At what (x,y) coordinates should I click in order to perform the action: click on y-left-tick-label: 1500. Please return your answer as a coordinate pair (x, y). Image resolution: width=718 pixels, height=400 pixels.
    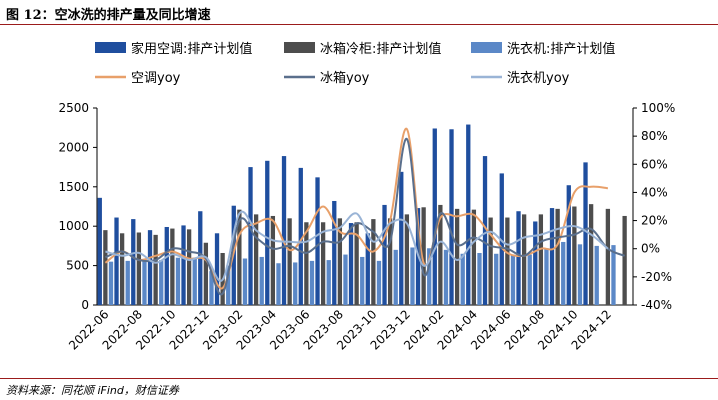
    Looking at the image, I should click on (73, 187).